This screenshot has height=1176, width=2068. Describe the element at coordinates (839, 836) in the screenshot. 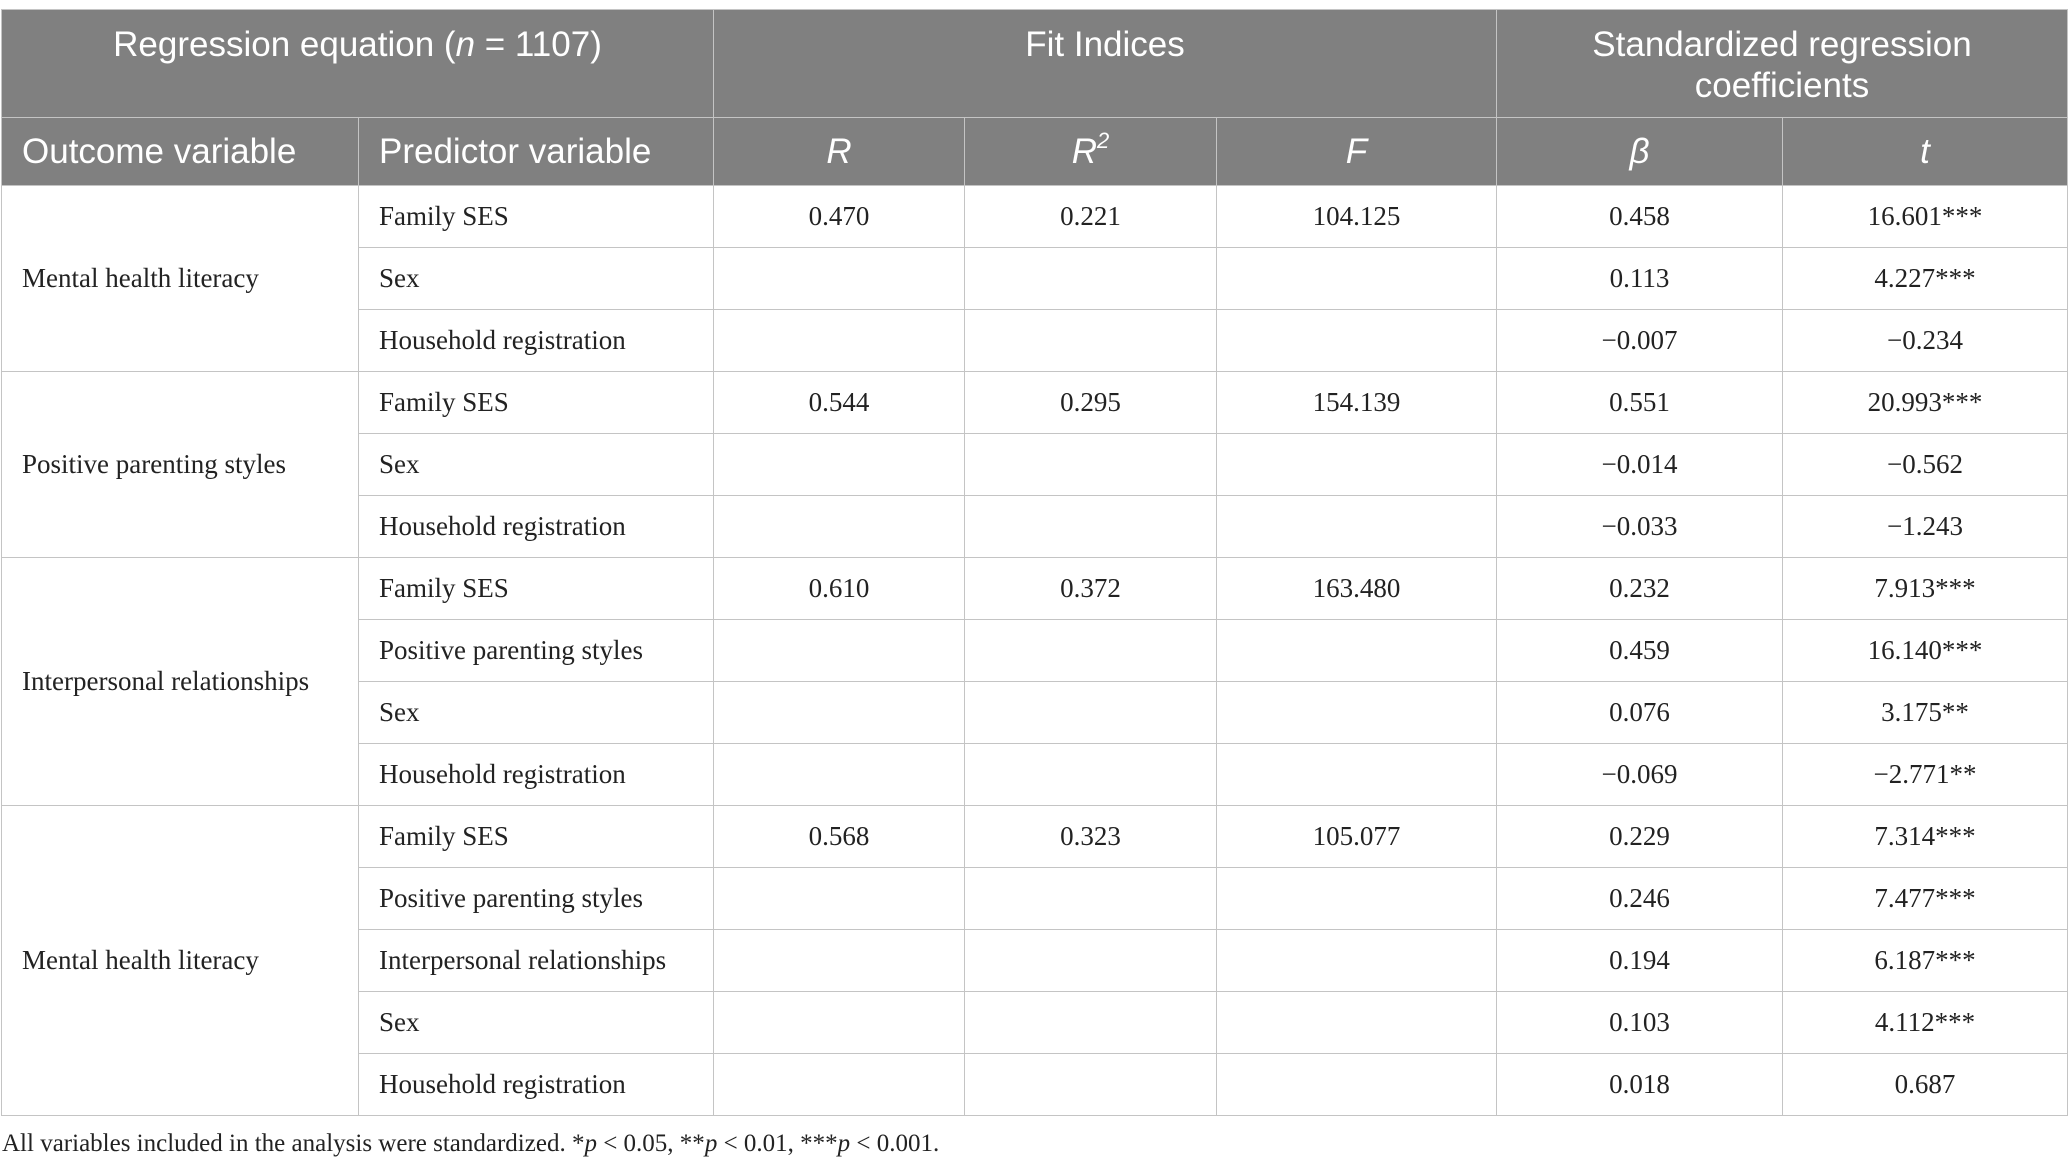

I see `r-cell: 0.568` at that location.